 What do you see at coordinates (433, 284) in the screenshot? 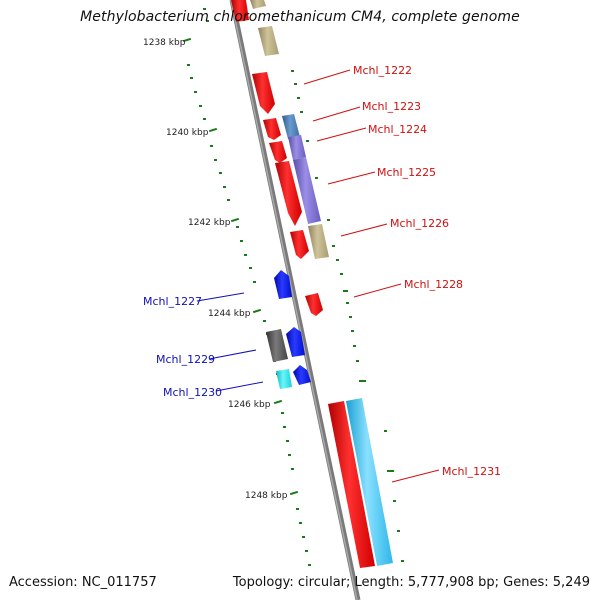
I see `gene-label: Mchl_1228` at bounding box center [433, 284].